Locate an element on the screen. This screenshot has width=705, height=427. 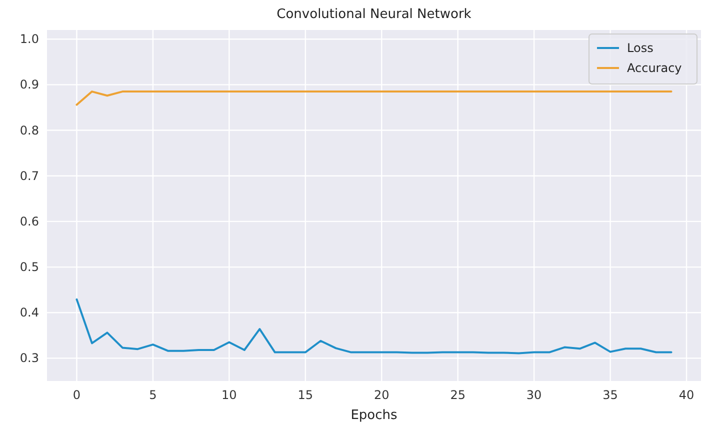
y-tick-label: 0.3 is located at coordinates (29, 358).